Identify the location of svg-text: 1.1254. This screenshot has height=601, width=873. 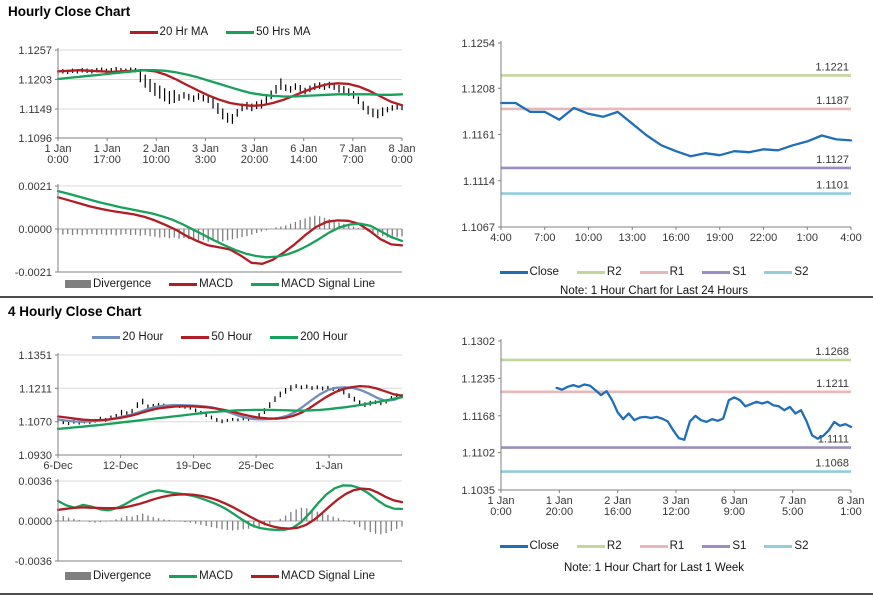
(478, 44).